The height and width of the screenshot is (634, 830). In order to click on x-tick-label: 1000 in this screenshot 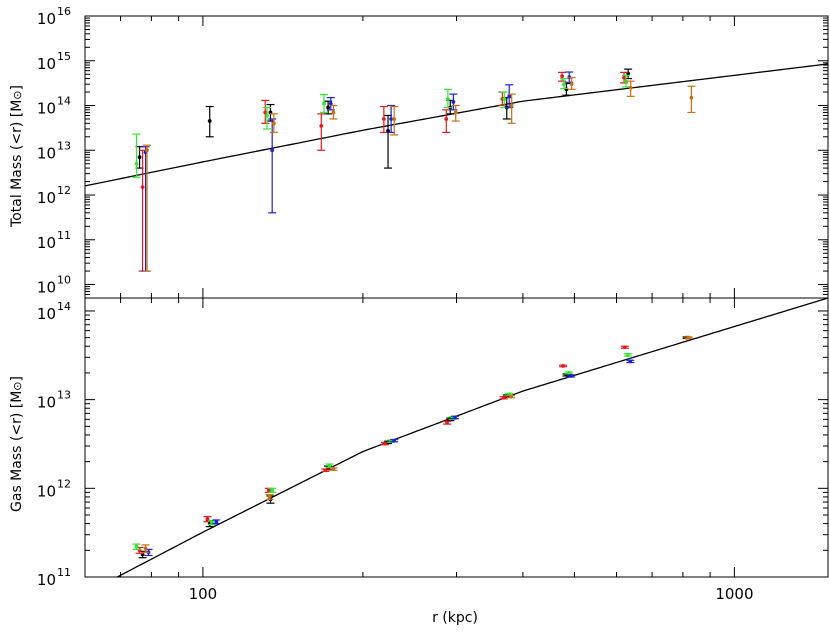, I will do `click(734, 594)`.